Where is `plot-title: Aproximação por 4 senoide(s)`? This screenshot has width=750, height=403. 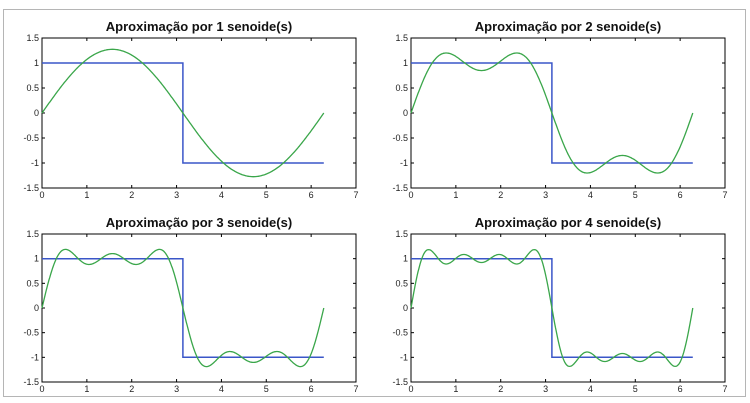
plot-title: Aproximação por 4 senoide(s) is located at coordinates (568, 222).